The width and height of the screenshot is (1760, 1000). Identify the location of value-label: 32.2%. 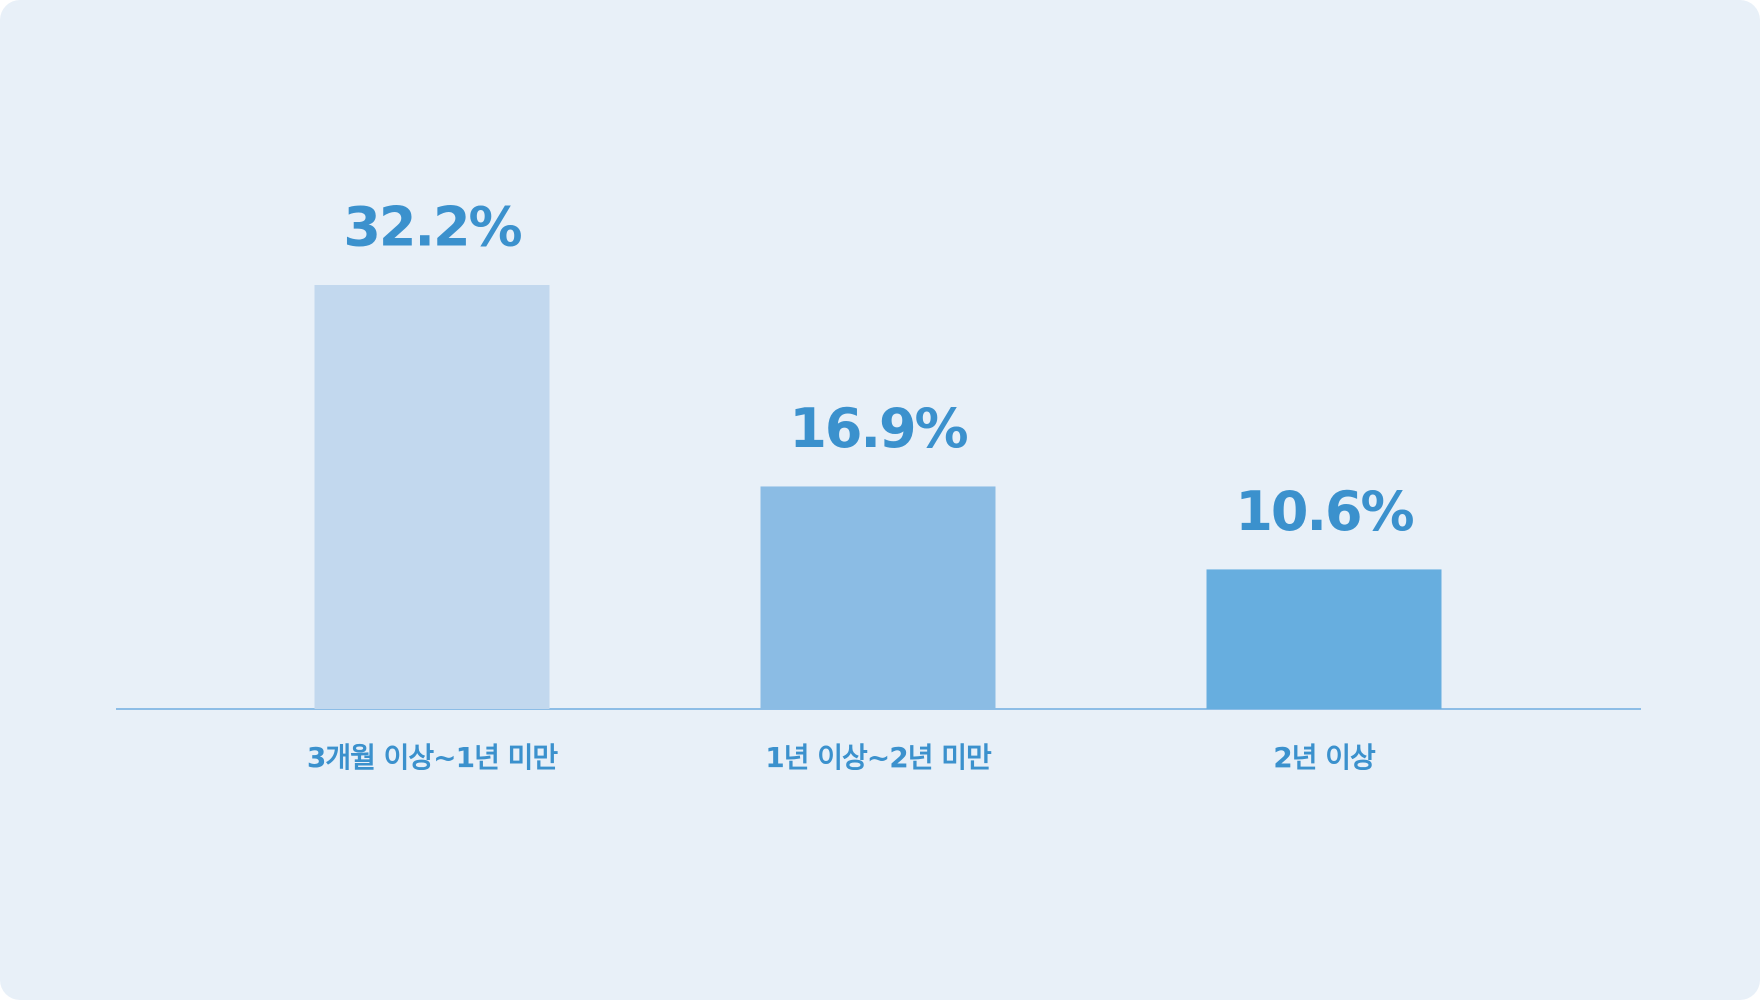
(432, 227).